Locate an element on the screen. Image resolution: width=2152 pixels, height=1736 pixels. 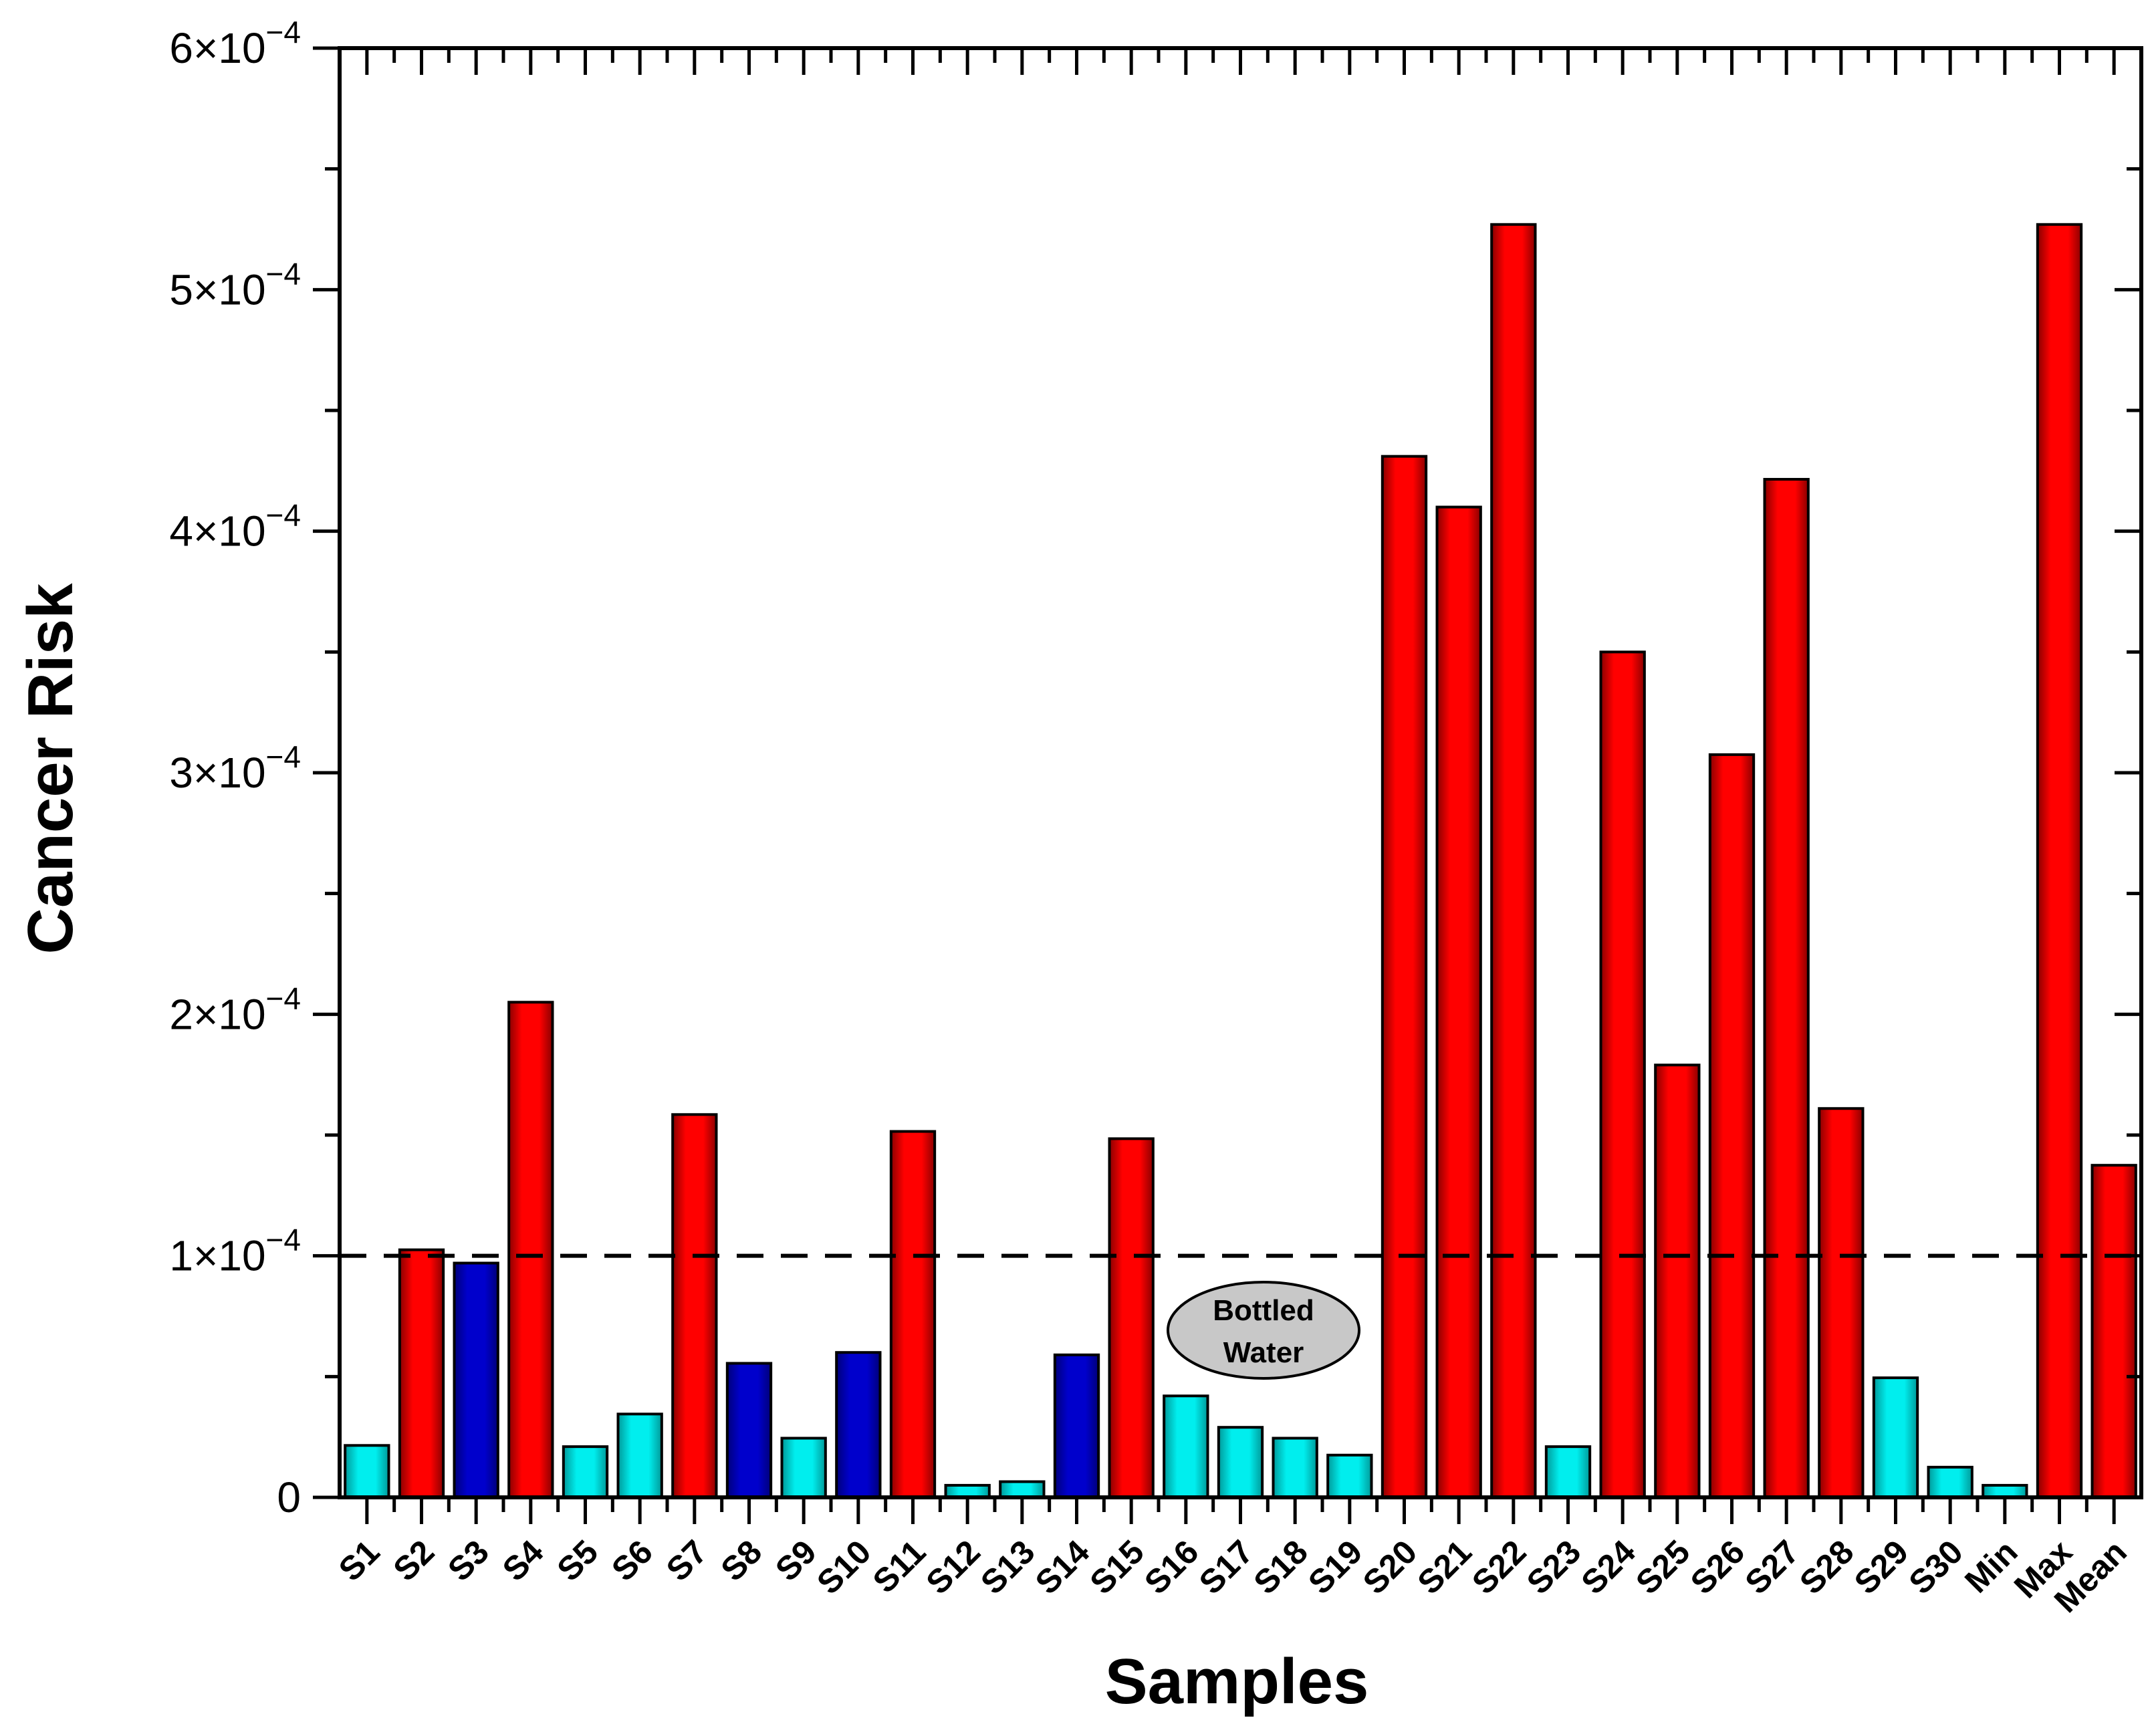
y-tick-label: 0 is located at coordinates (289, 1497).